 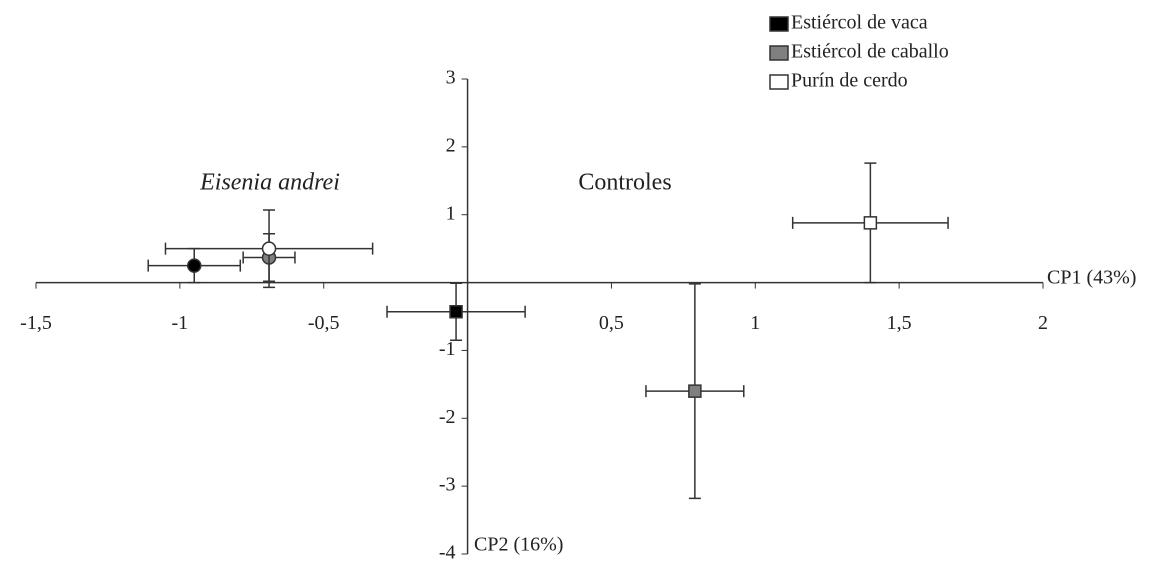 I want to click on x-tick-label: -1, so click(x=180, y=323).